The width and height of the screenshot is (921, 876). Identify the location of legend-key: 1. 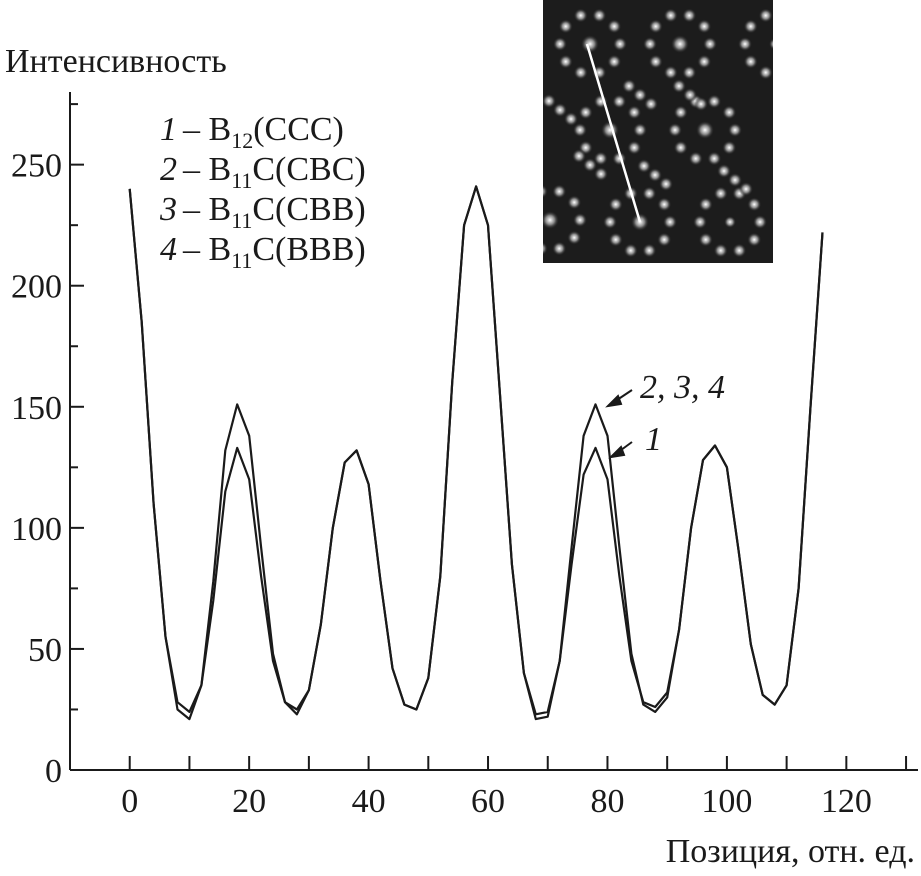
(168, 129).